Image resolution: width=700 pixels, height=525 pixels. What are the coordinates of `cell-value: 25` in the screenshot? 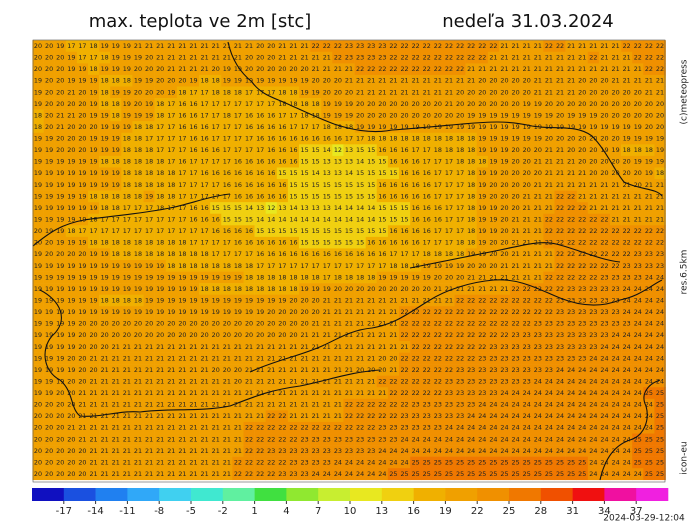 It's located at (527, 462).